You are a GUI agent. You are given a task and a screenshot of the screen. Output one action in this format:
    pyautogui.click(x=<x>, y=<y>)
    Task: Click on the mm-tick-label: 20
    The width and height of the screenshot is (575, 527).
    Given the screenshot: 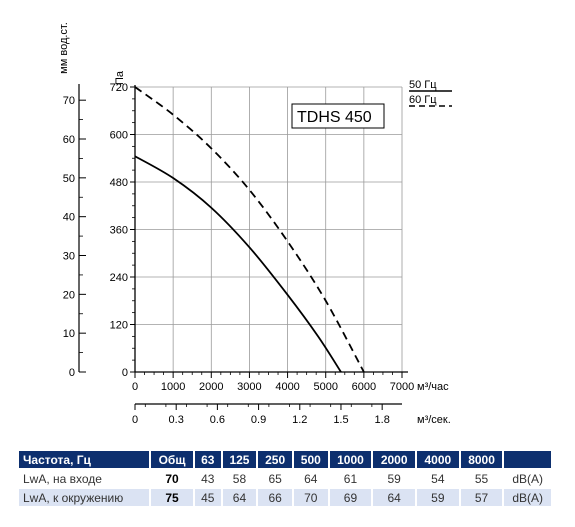 What is the action you would take?
    pyautogui.click(x=69, y=295)
    